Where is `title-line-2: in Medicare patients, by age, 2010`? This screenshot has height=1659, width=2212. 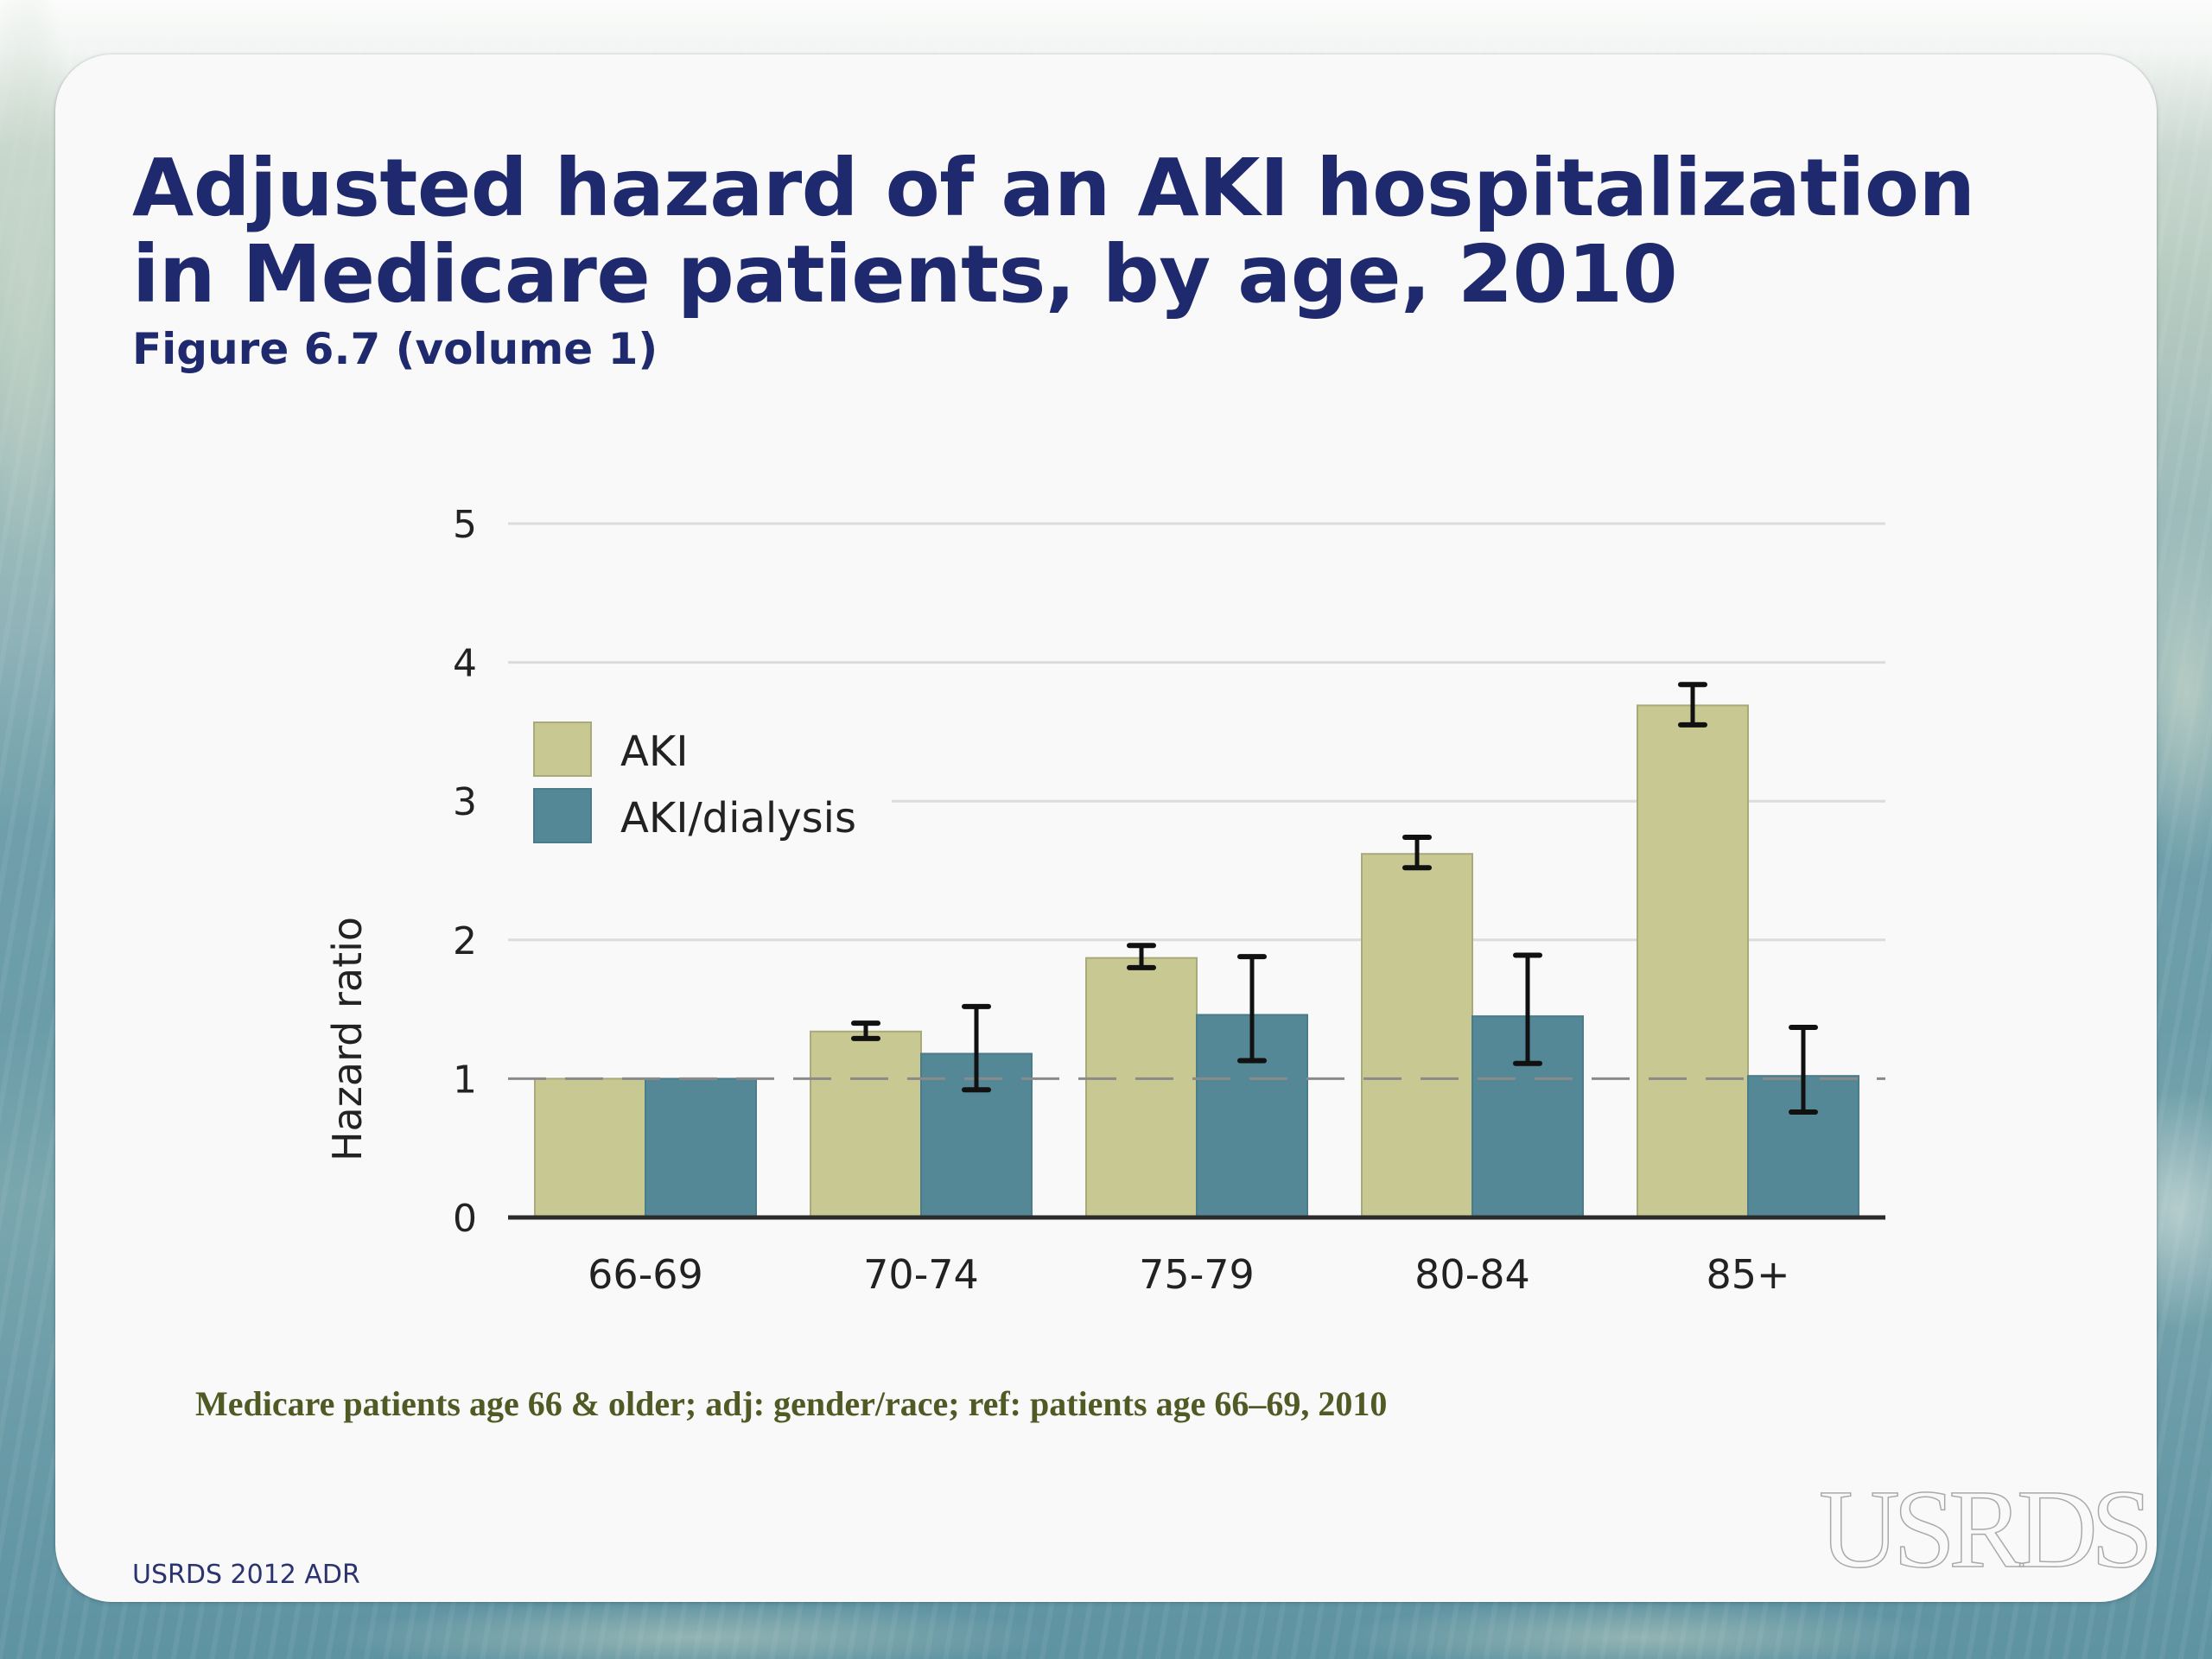 title-line-2: in Medicare patients, by age, 2010 is located at coordinates (905, 274).